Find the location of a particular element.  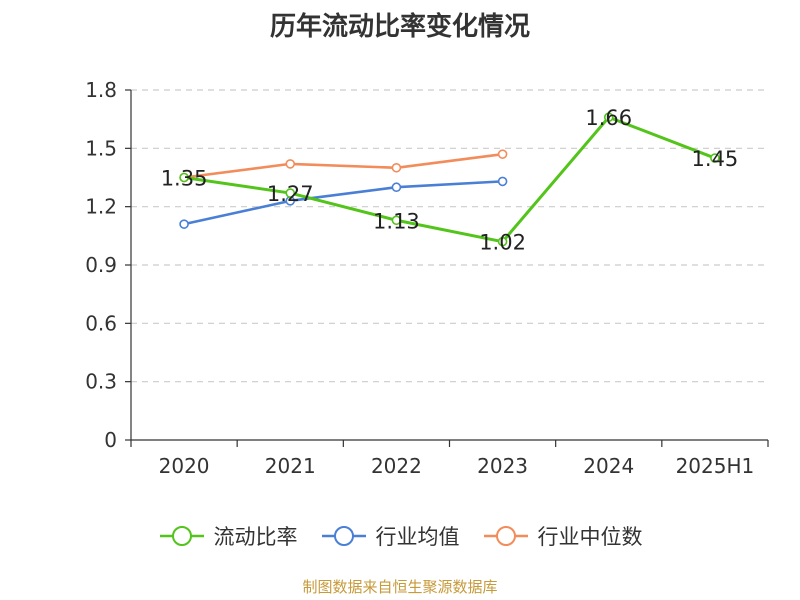

y-tick-label-5: 1.5 is located at coordinates (101, 148).